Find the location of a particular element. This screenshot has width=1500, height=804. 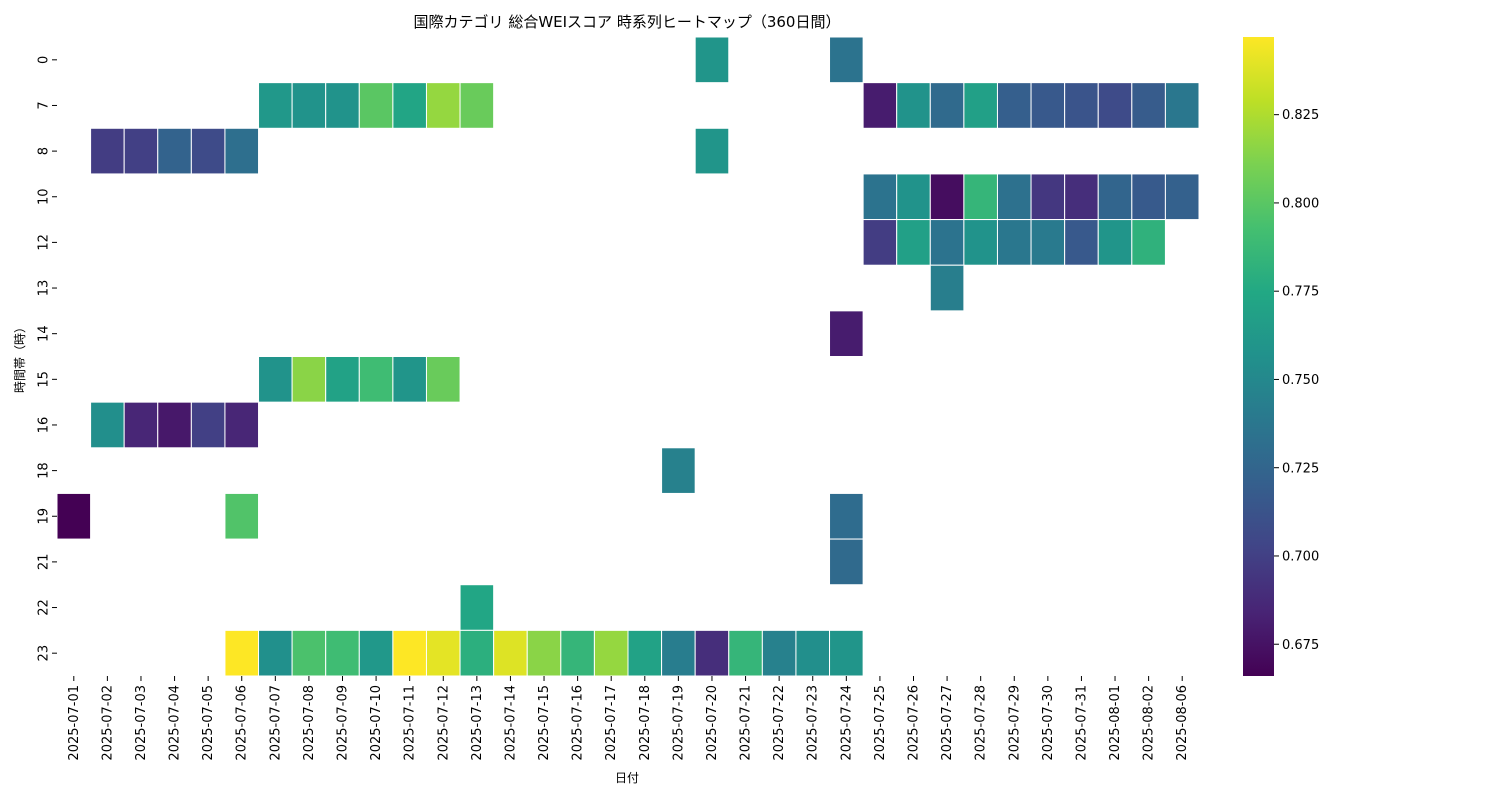

y-tick-label: 7 is located at coordinates (44, 105).